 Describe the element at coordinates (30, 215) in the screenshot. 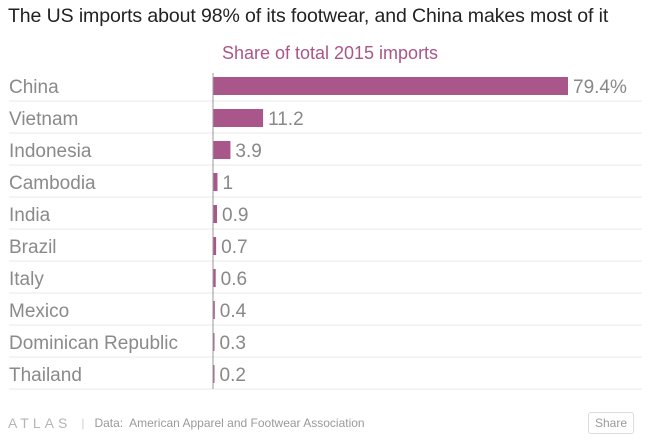

I see `category-label: India` at that location.